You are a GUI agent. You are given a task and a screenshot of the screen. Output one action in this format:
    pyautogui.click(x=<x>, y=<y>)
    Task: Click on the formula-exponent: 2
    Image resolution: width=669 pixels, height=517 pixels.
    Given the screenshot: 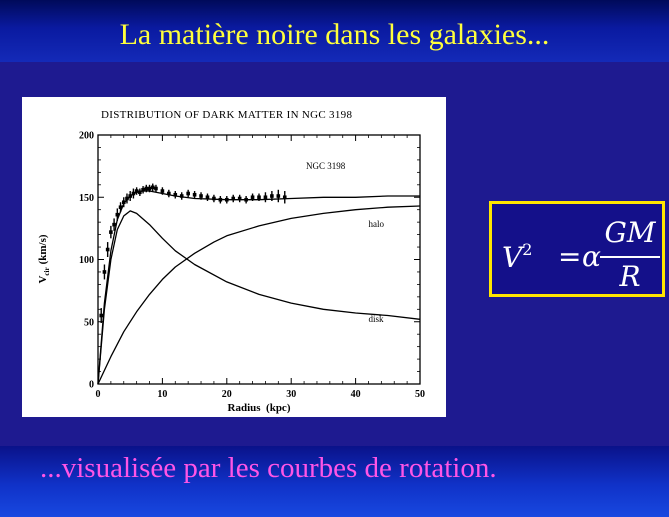 What is the action you would take?
    pyautogui.click(x=527, y=249)
    